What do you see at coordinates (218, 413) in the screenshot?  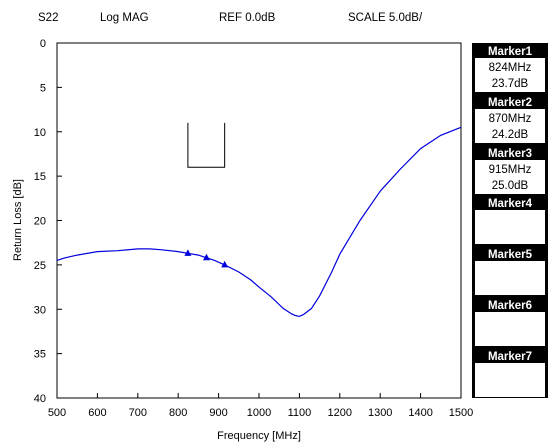 I see `x-tick-label: 900` at bounding box center [218, 413].